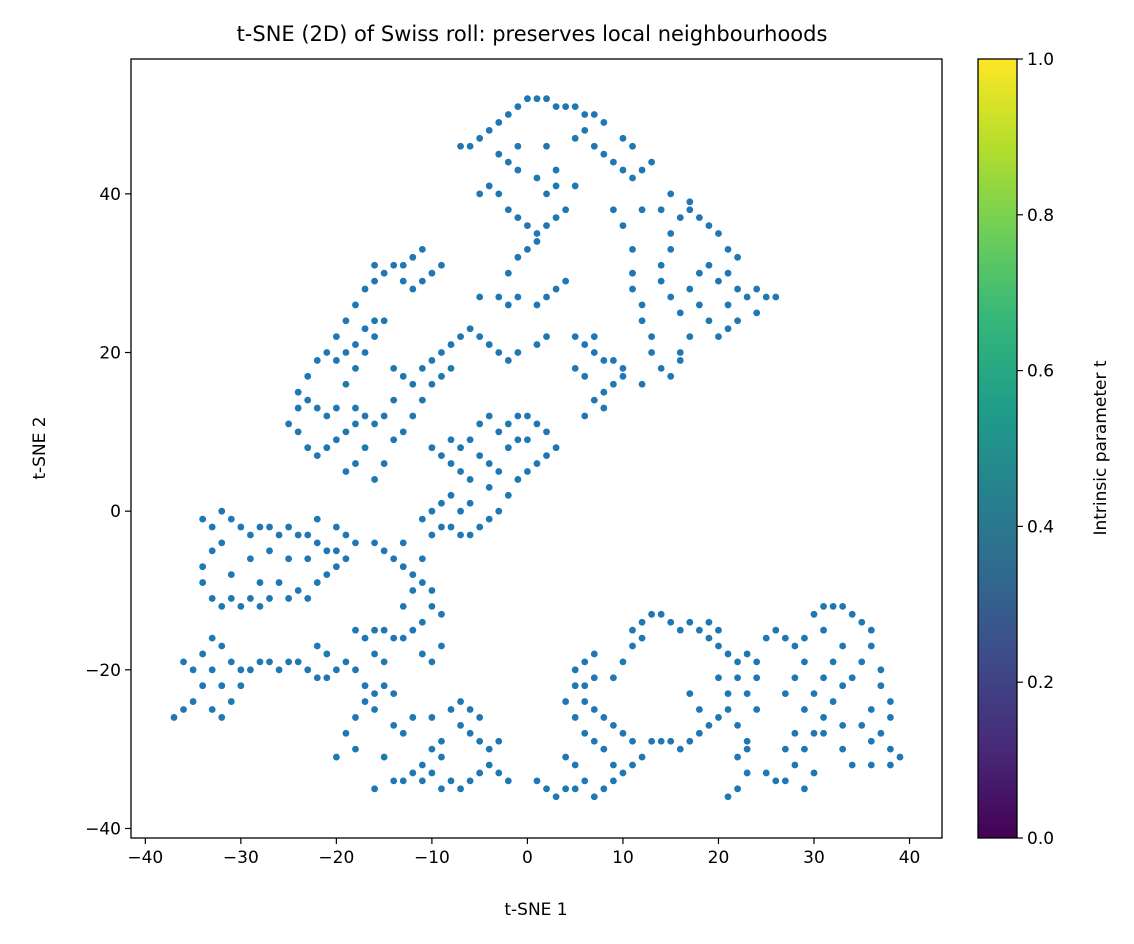  Describe the element at coordinates (110, 195) in the screenshot. I see `y-tick-label: 40` at that location.